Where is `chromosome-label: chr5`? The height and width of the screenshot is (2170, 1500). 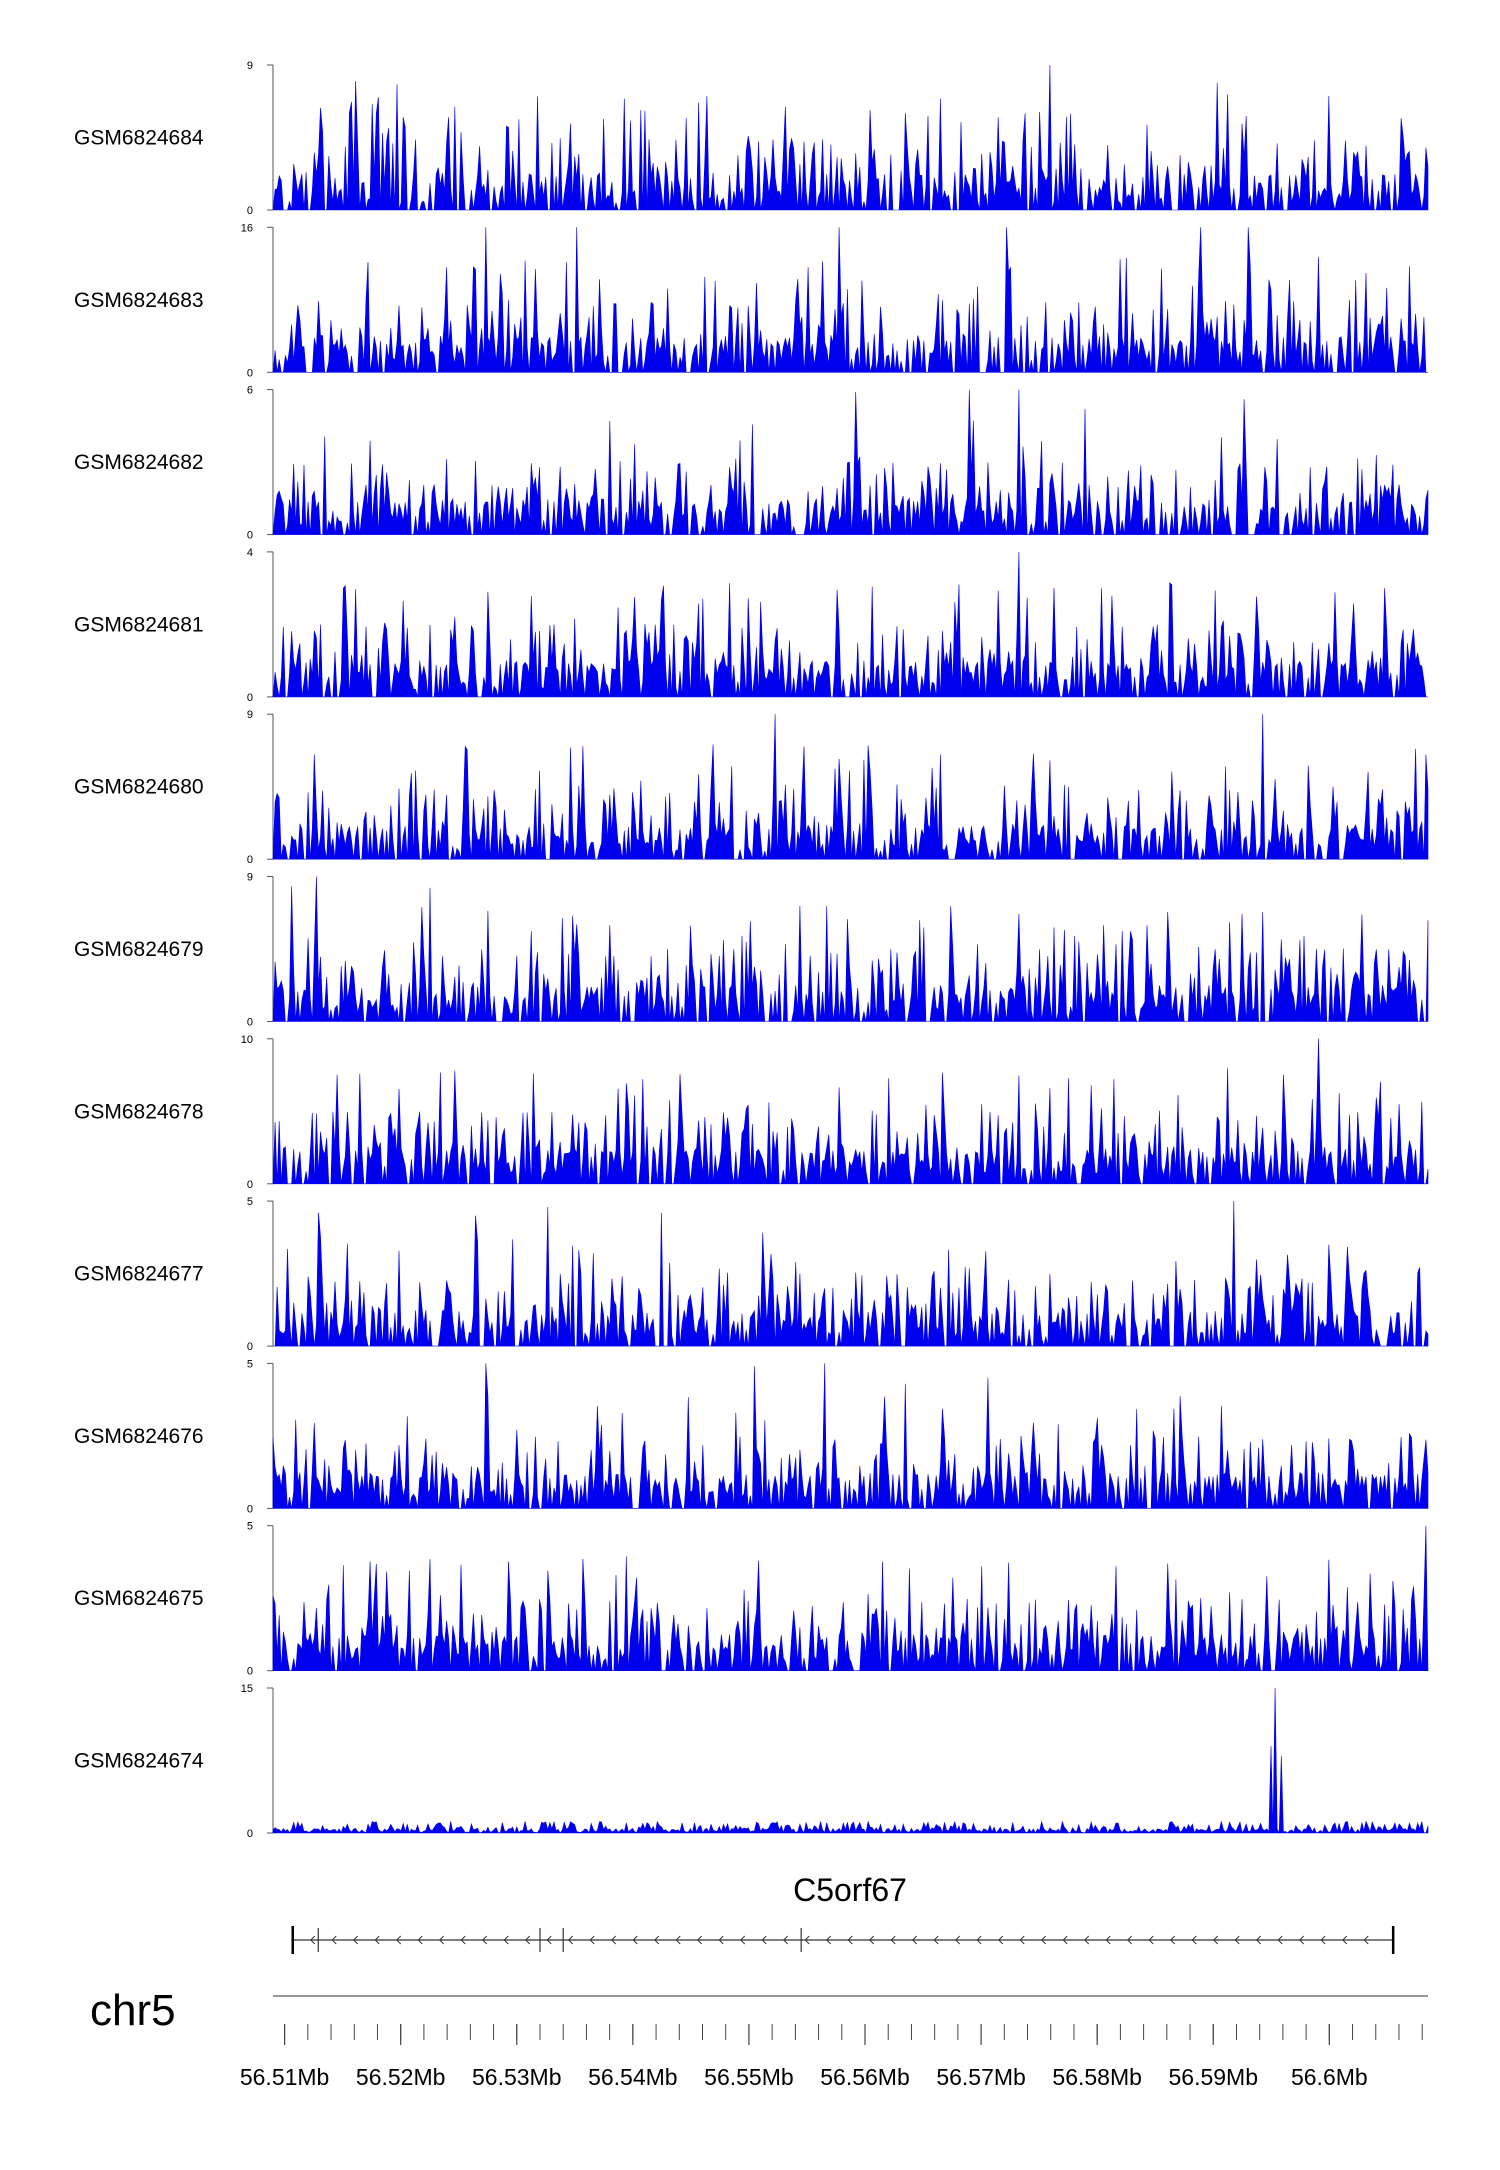 chromosome-label: chr5 is located at coordinates (133, 2010).